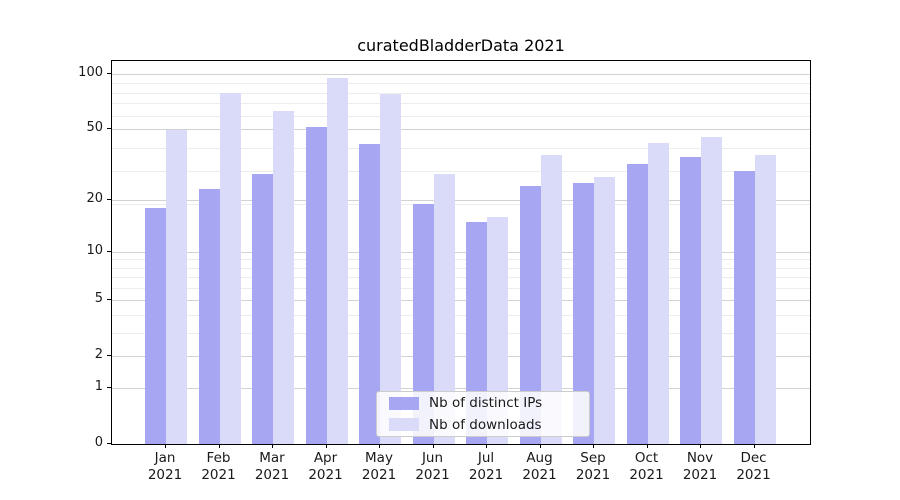 The width and height of the screenshot is (900, 500). What do you see at coordinates (658, 293) in the screenshot?
I see `bar-downloads-oct` at bounding box center [658, 293].